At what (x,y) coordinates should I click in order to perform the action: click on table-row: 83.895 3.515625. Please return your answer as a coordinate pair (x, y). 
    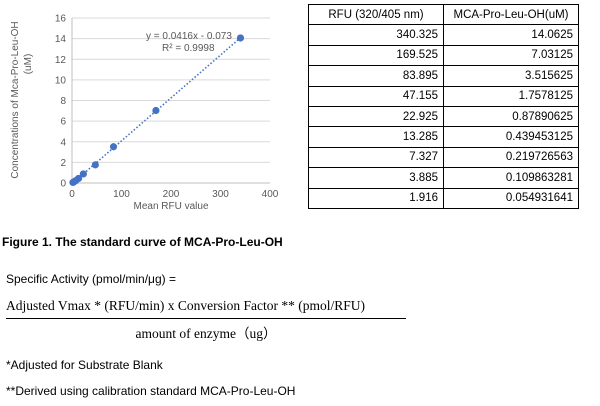
    Looking at the image, I should click on (443, 76).